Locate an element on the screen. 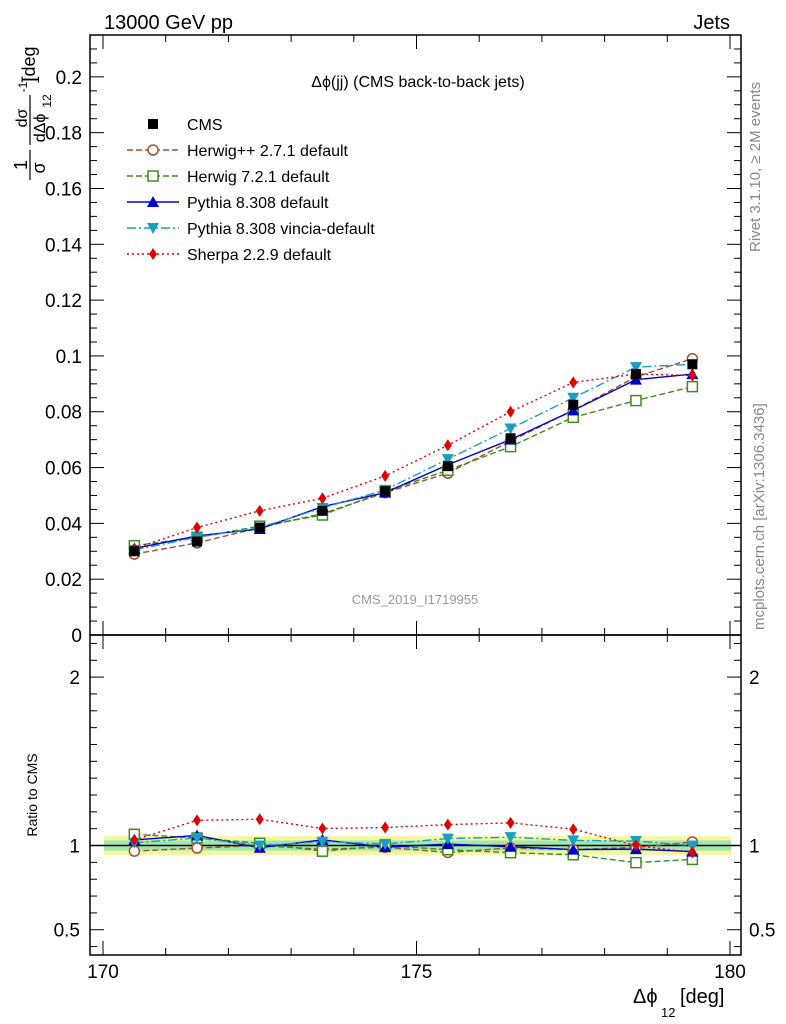 This screenshot has height=1024, width=786. y-axis-label-main: 1 σ dσ dΔϕ 12 ] -1 [deg is located at coordinates (32, 113).